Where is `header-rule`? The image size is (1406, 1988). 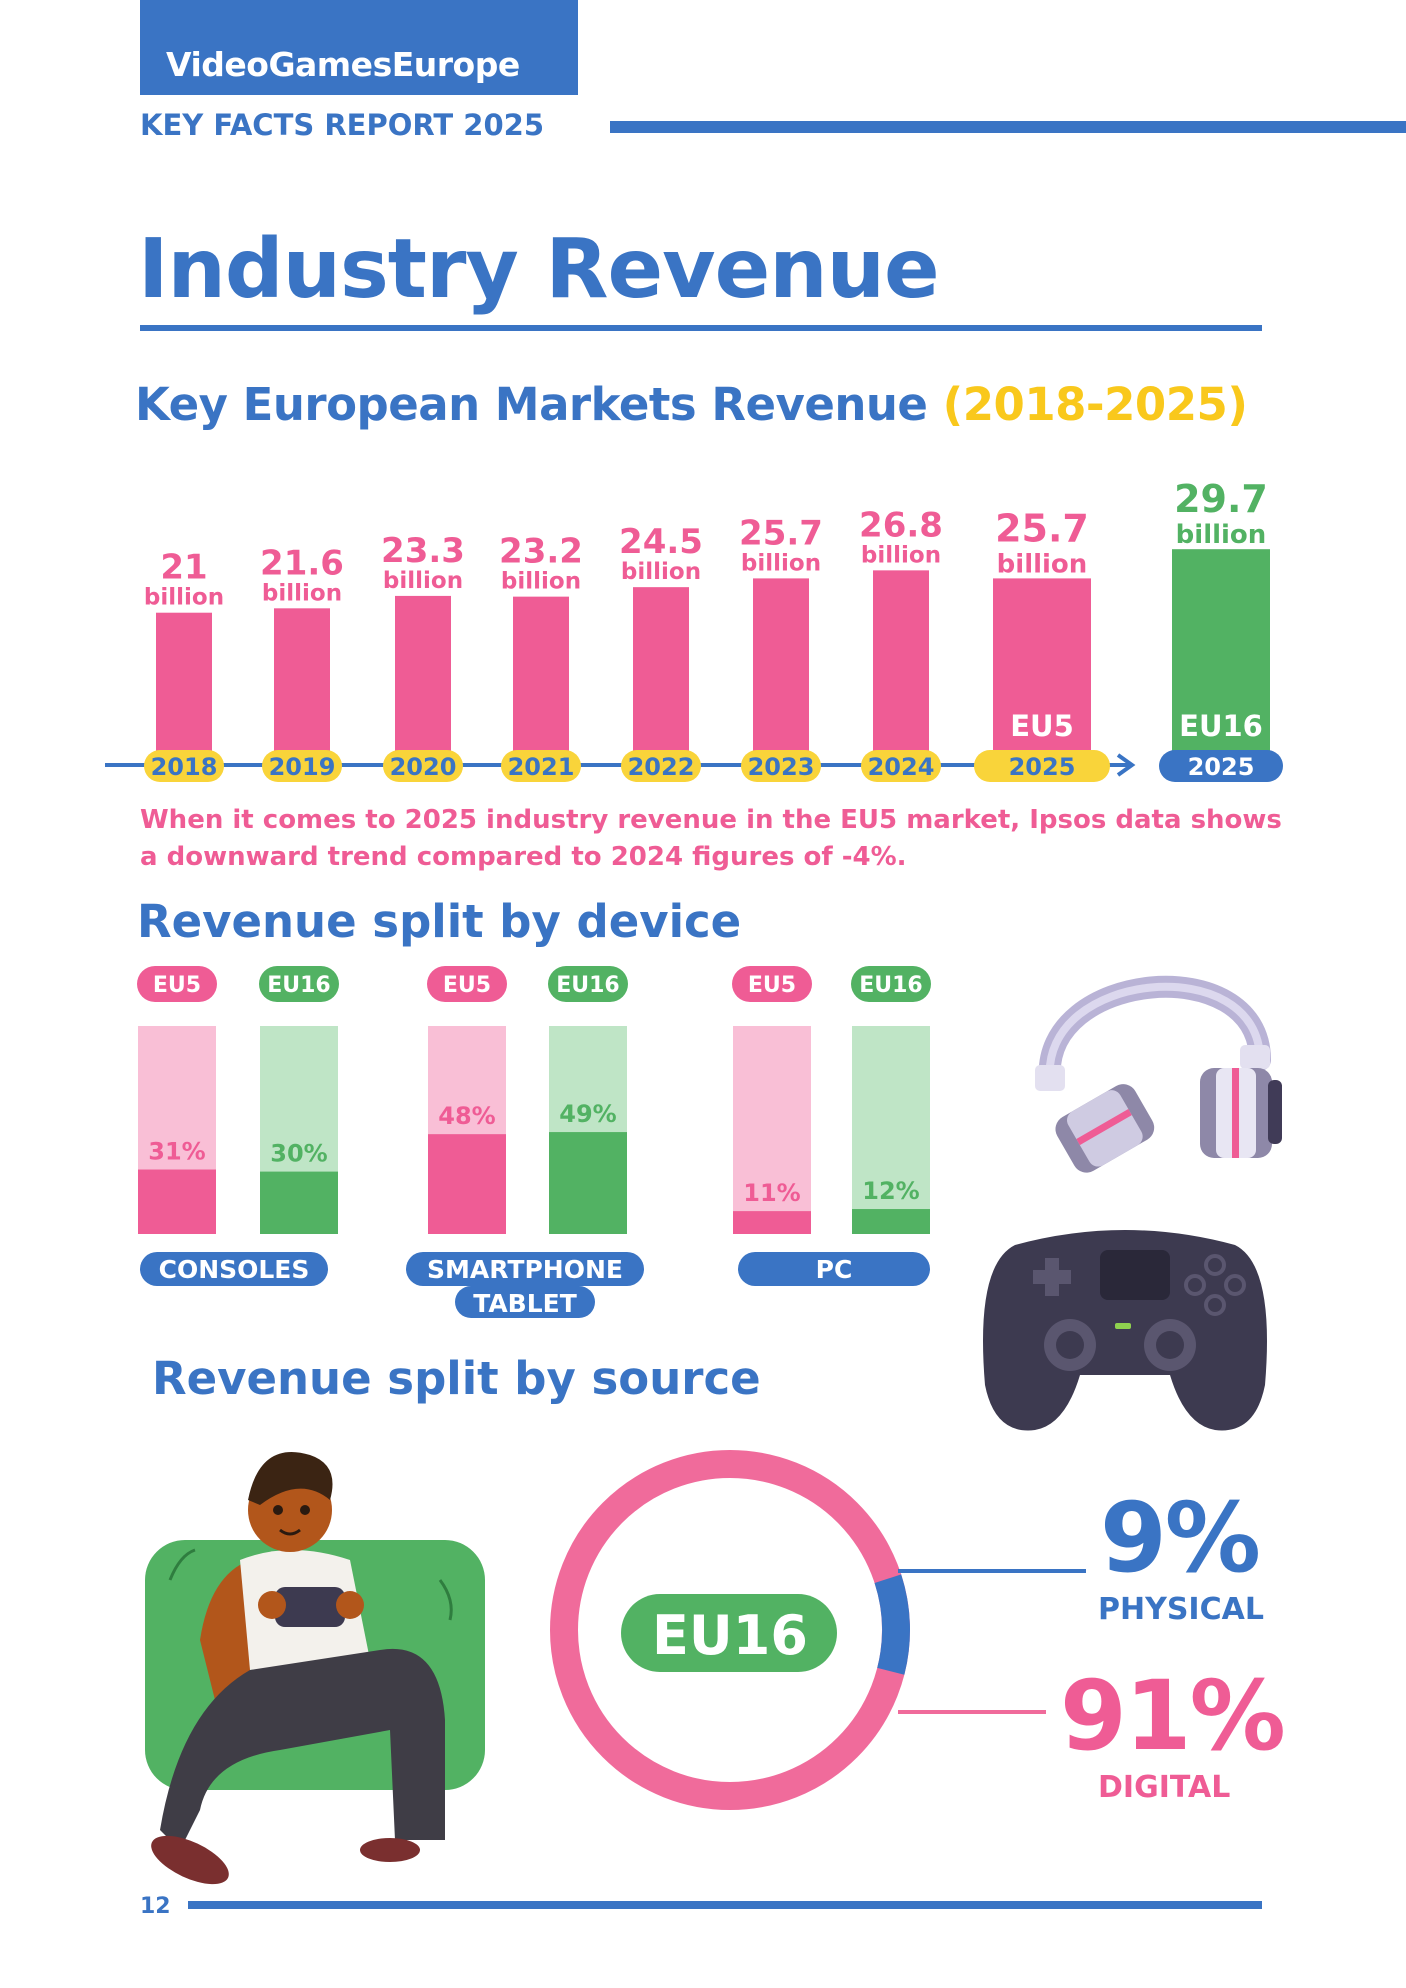
header-rule is located at coordinates (1008, 127).